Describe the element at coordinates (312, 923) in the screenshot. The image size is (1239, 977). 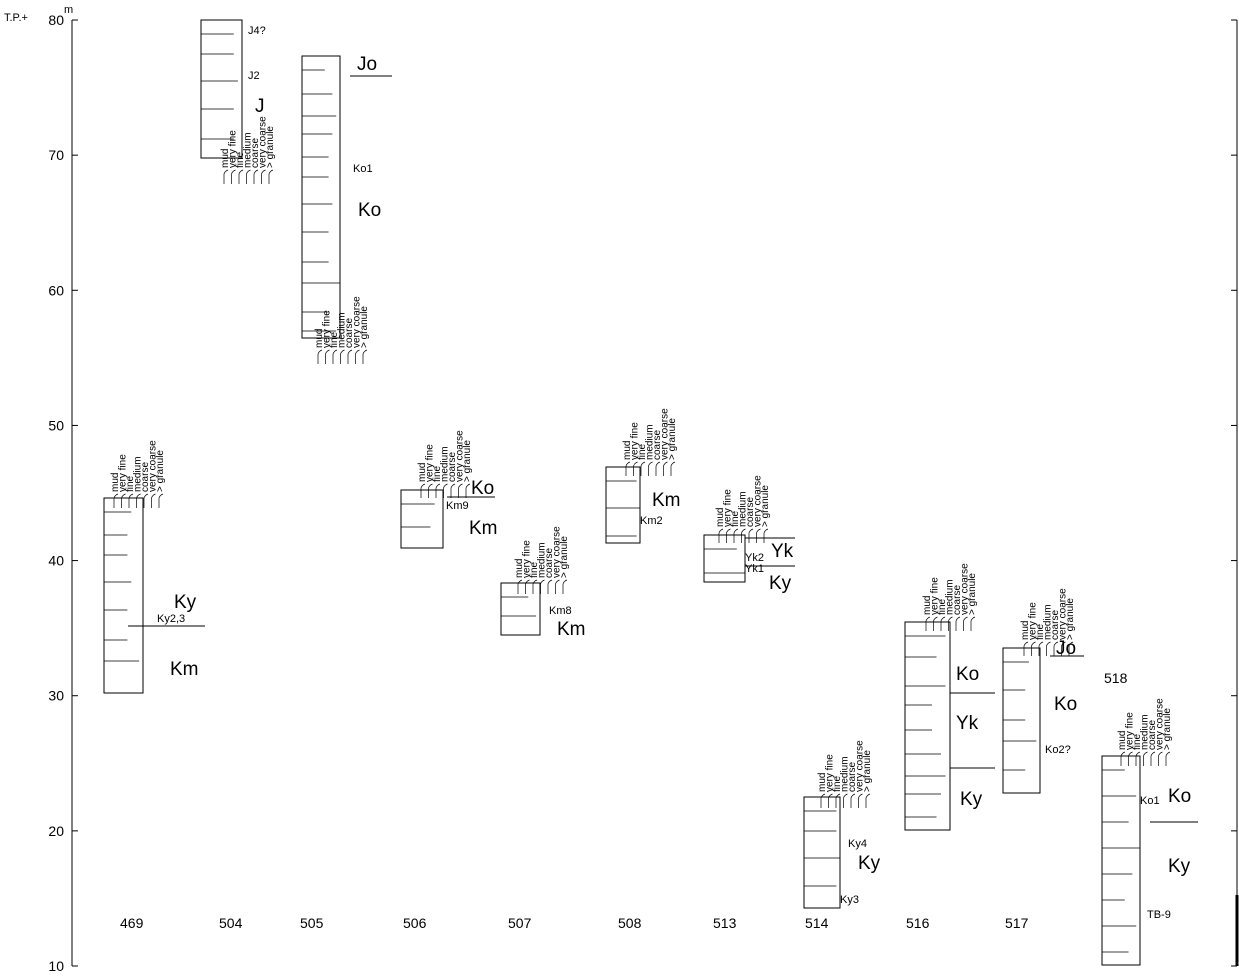
I see `section-number: 505` at that location.